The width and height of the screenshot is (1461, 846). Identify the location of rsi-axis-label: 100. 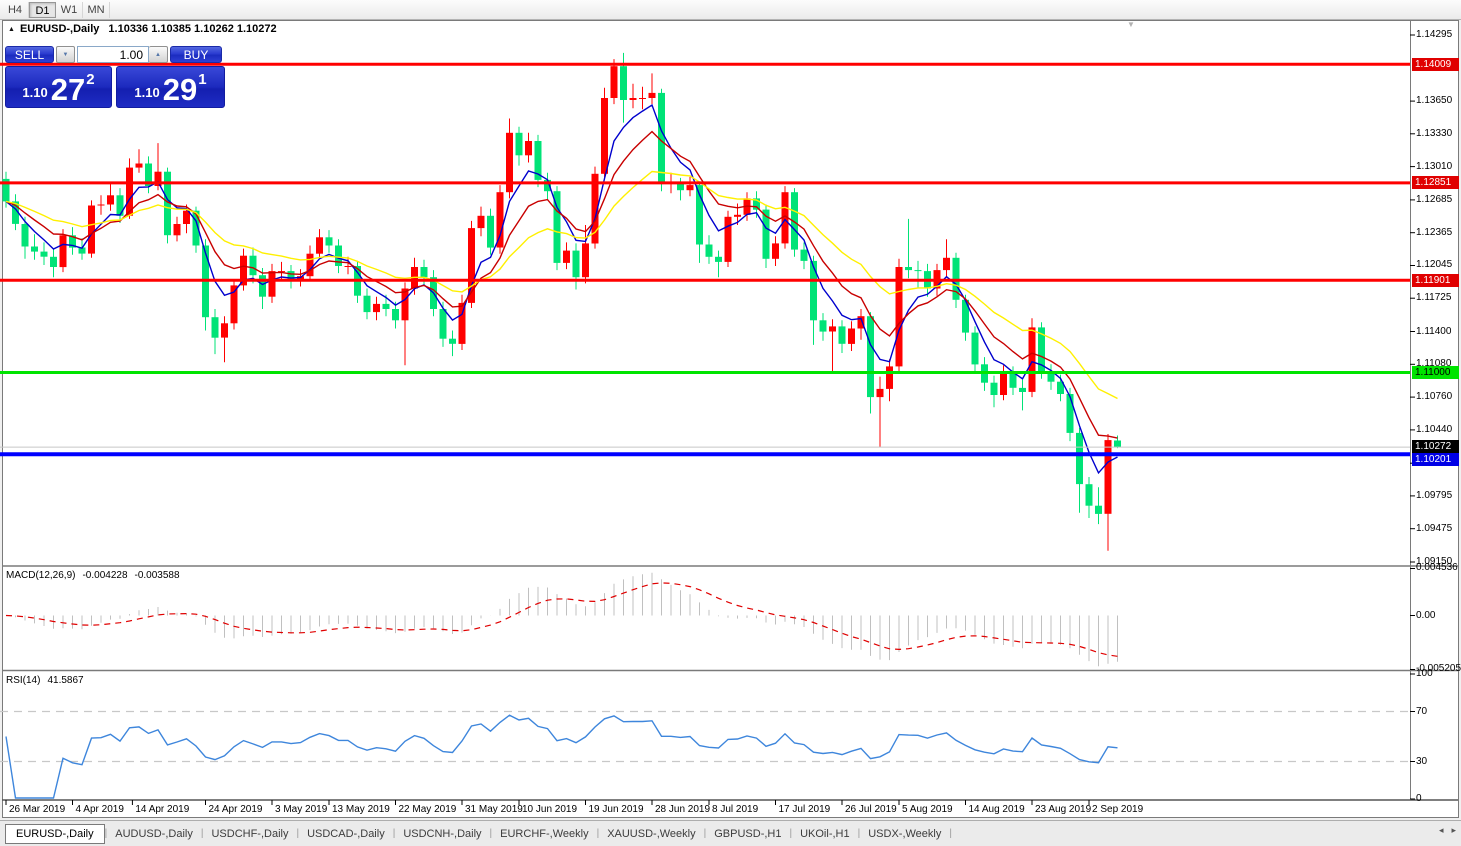
(1424, 673).